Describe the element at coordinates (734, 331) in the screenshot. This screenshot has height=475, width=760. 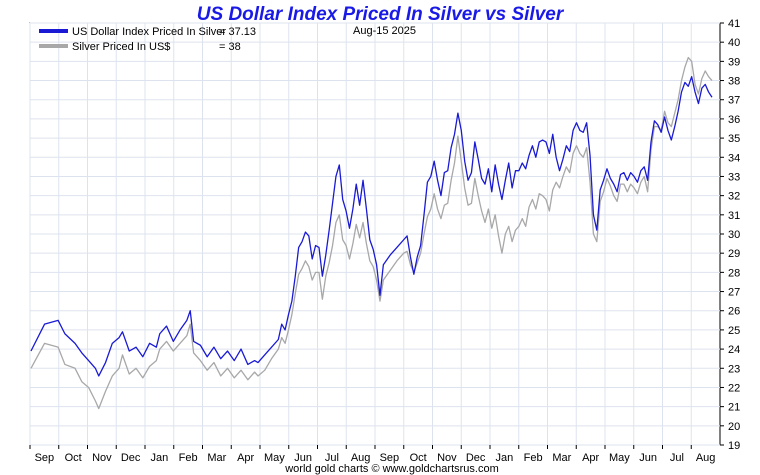
I see `y-tick-label: 25` at that location.